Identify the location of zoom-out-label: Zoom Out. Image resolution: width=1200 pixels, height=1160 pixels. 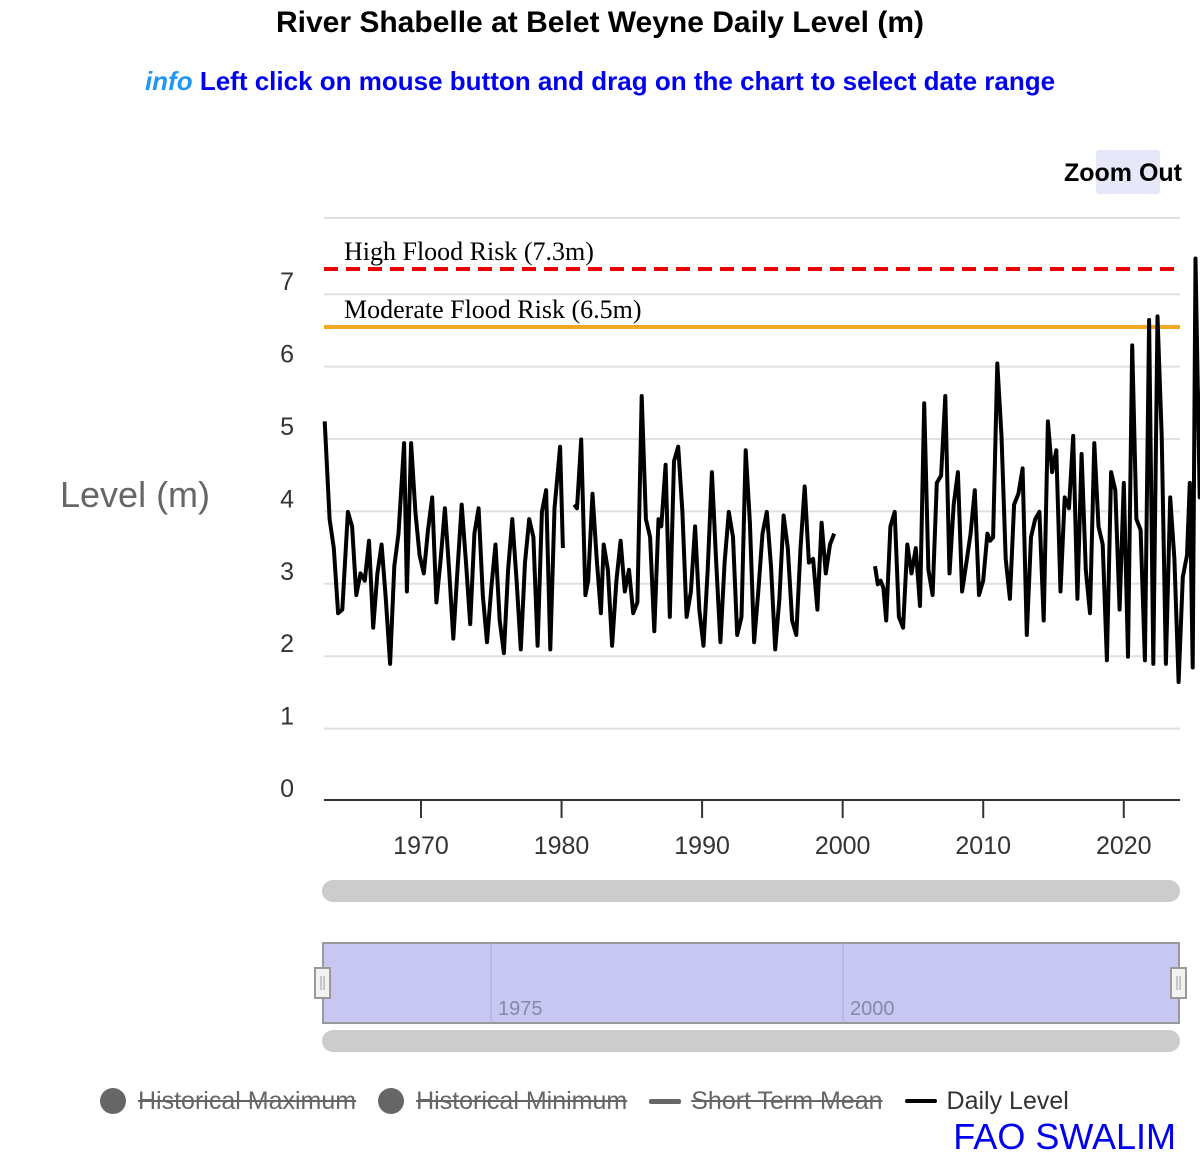
(1122, 173).